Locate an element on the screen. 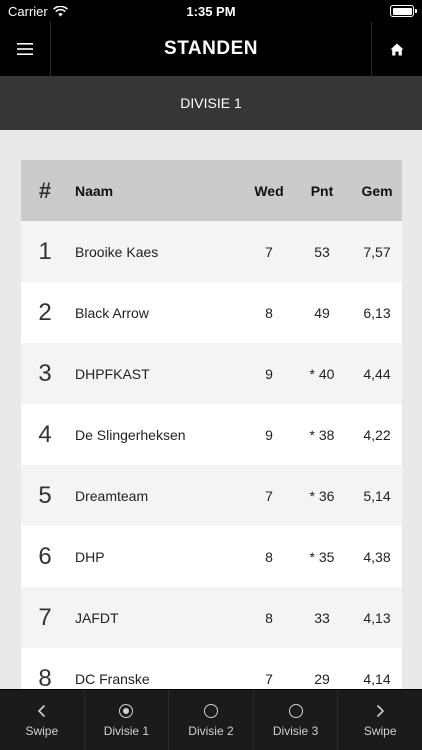 Image resolution: width=422 pixels, height=750 pixels. tab-swipe-next: Swipe is located at coordinates (380, 720).